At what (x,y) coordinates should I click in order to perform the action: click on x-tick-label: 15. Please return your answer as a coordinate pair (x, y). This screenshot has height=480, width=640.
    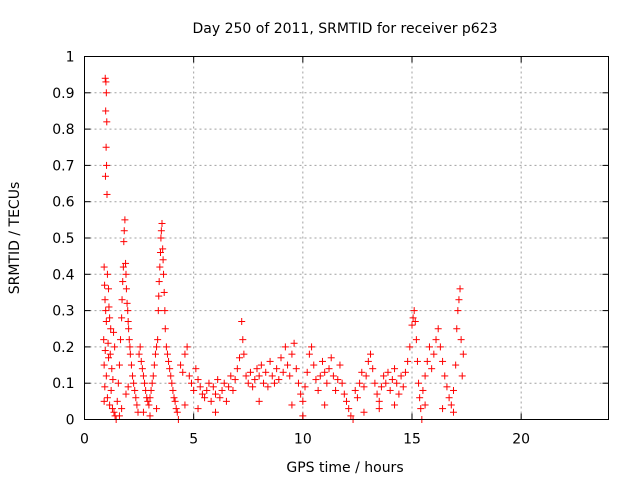
    Looking at the image, I should click on (412, 440).